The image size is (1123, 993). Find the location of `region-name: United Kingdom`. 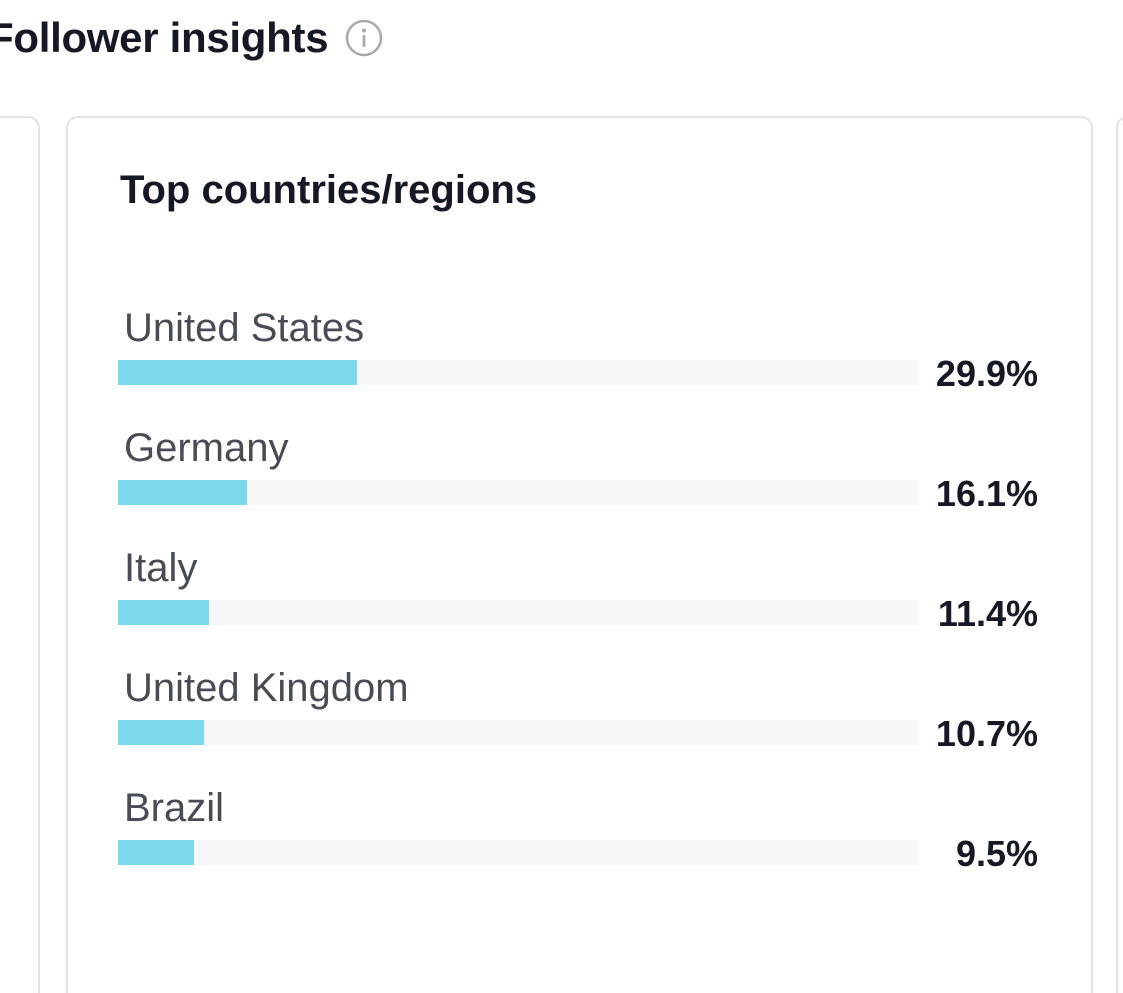

region-name: United Kingdom is located at coordinates (266, 688).